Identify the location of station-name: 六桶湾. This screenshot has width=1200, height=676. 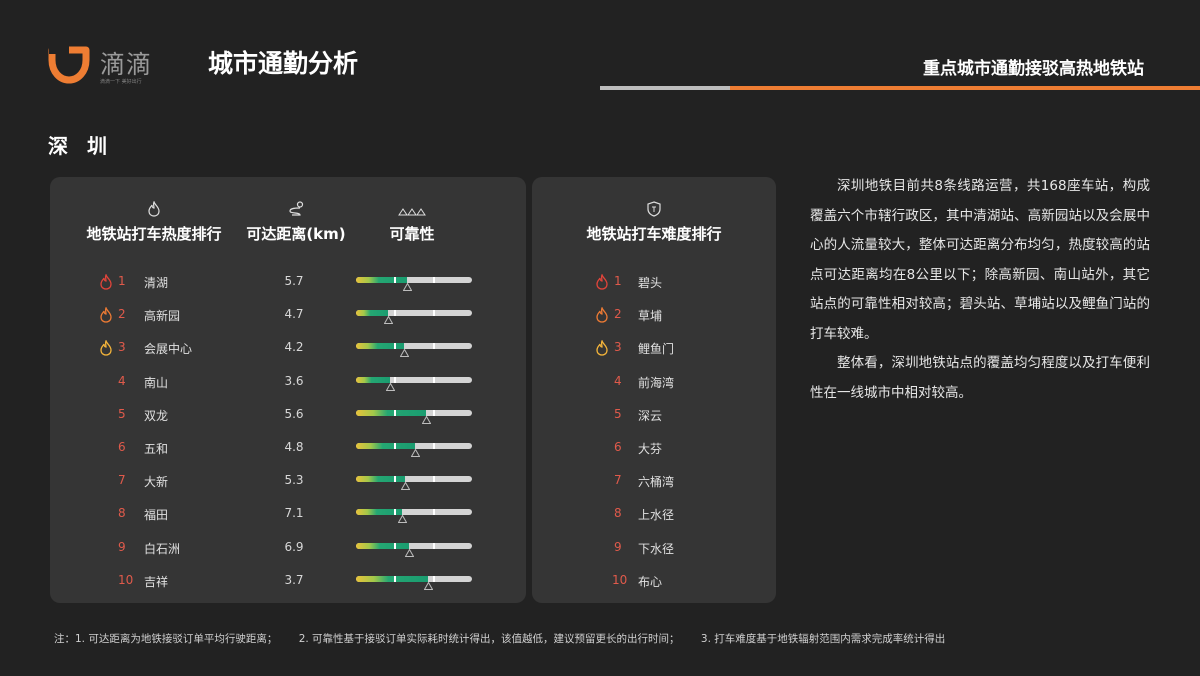
(656, 482).